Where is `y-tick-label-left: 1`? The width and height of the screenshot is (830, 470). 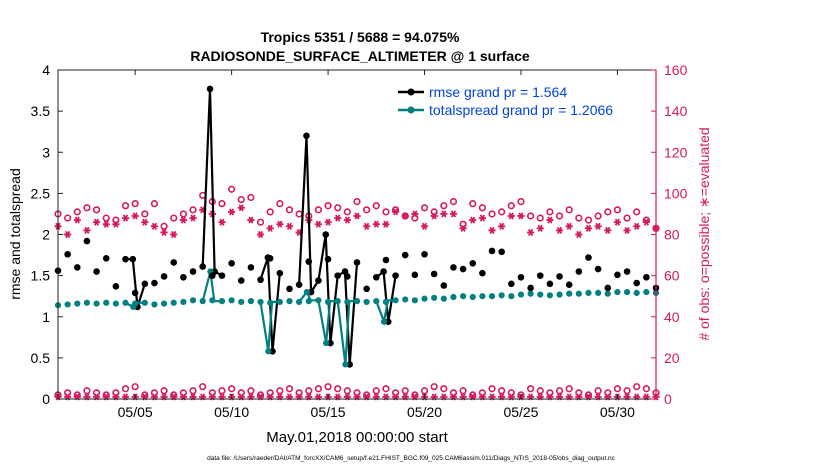
y-tick-label-left: 1 is located at coordinates (46, 317).